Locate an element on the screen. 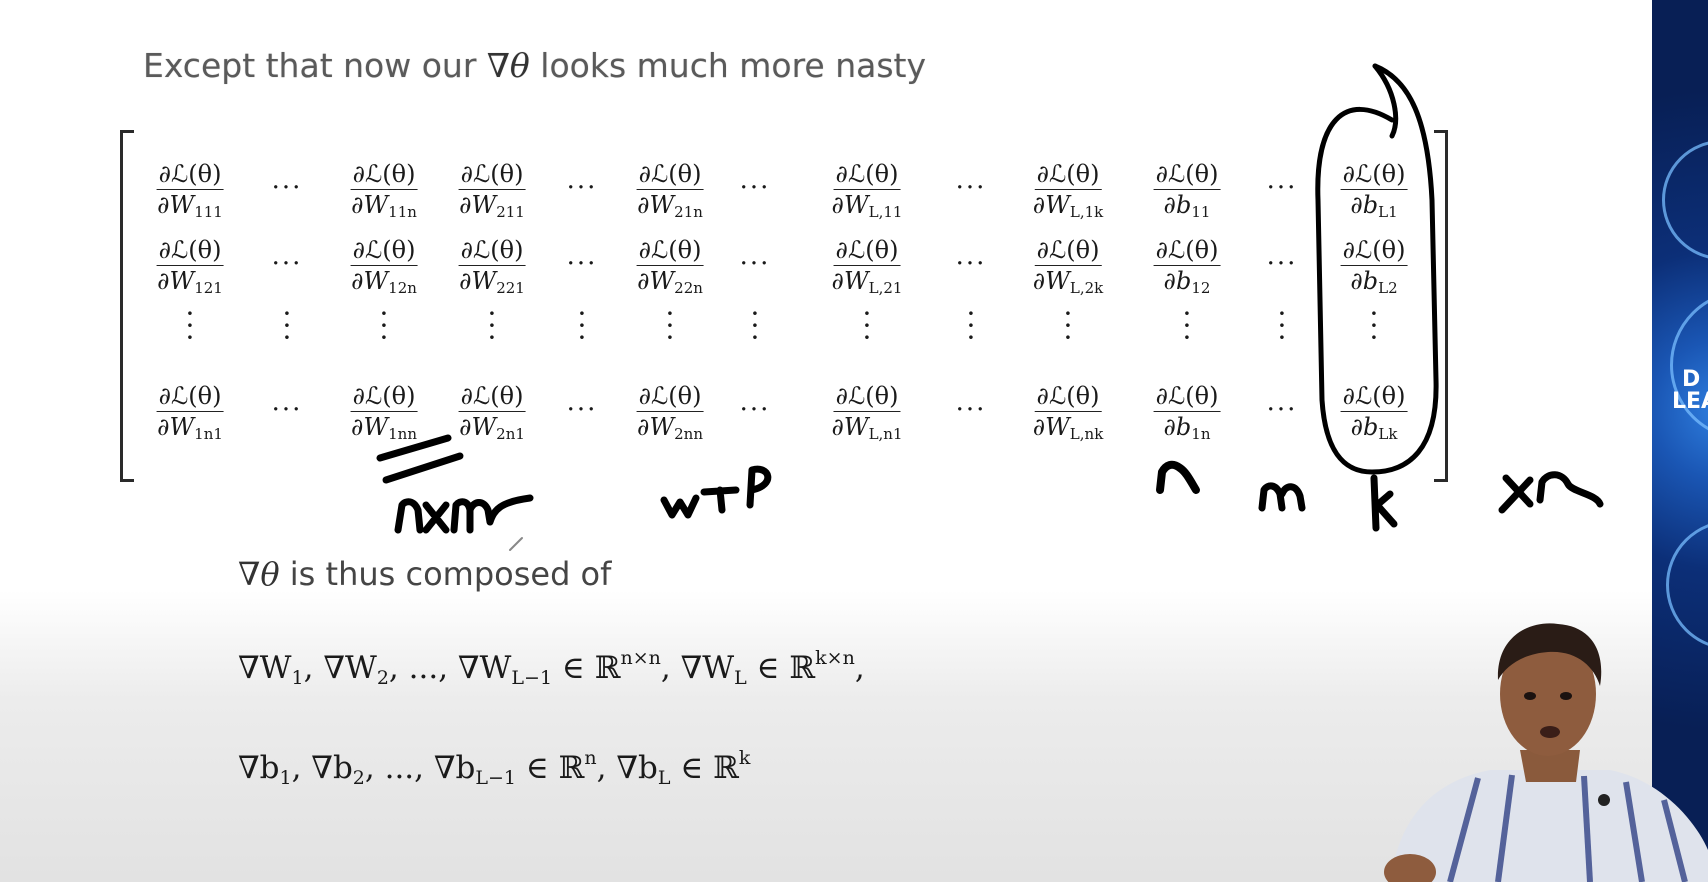  matrix-entry-partial-W-Ln1: ∂ℒ(θ) ∂WL,n1 is located at coordinates (867, 412).